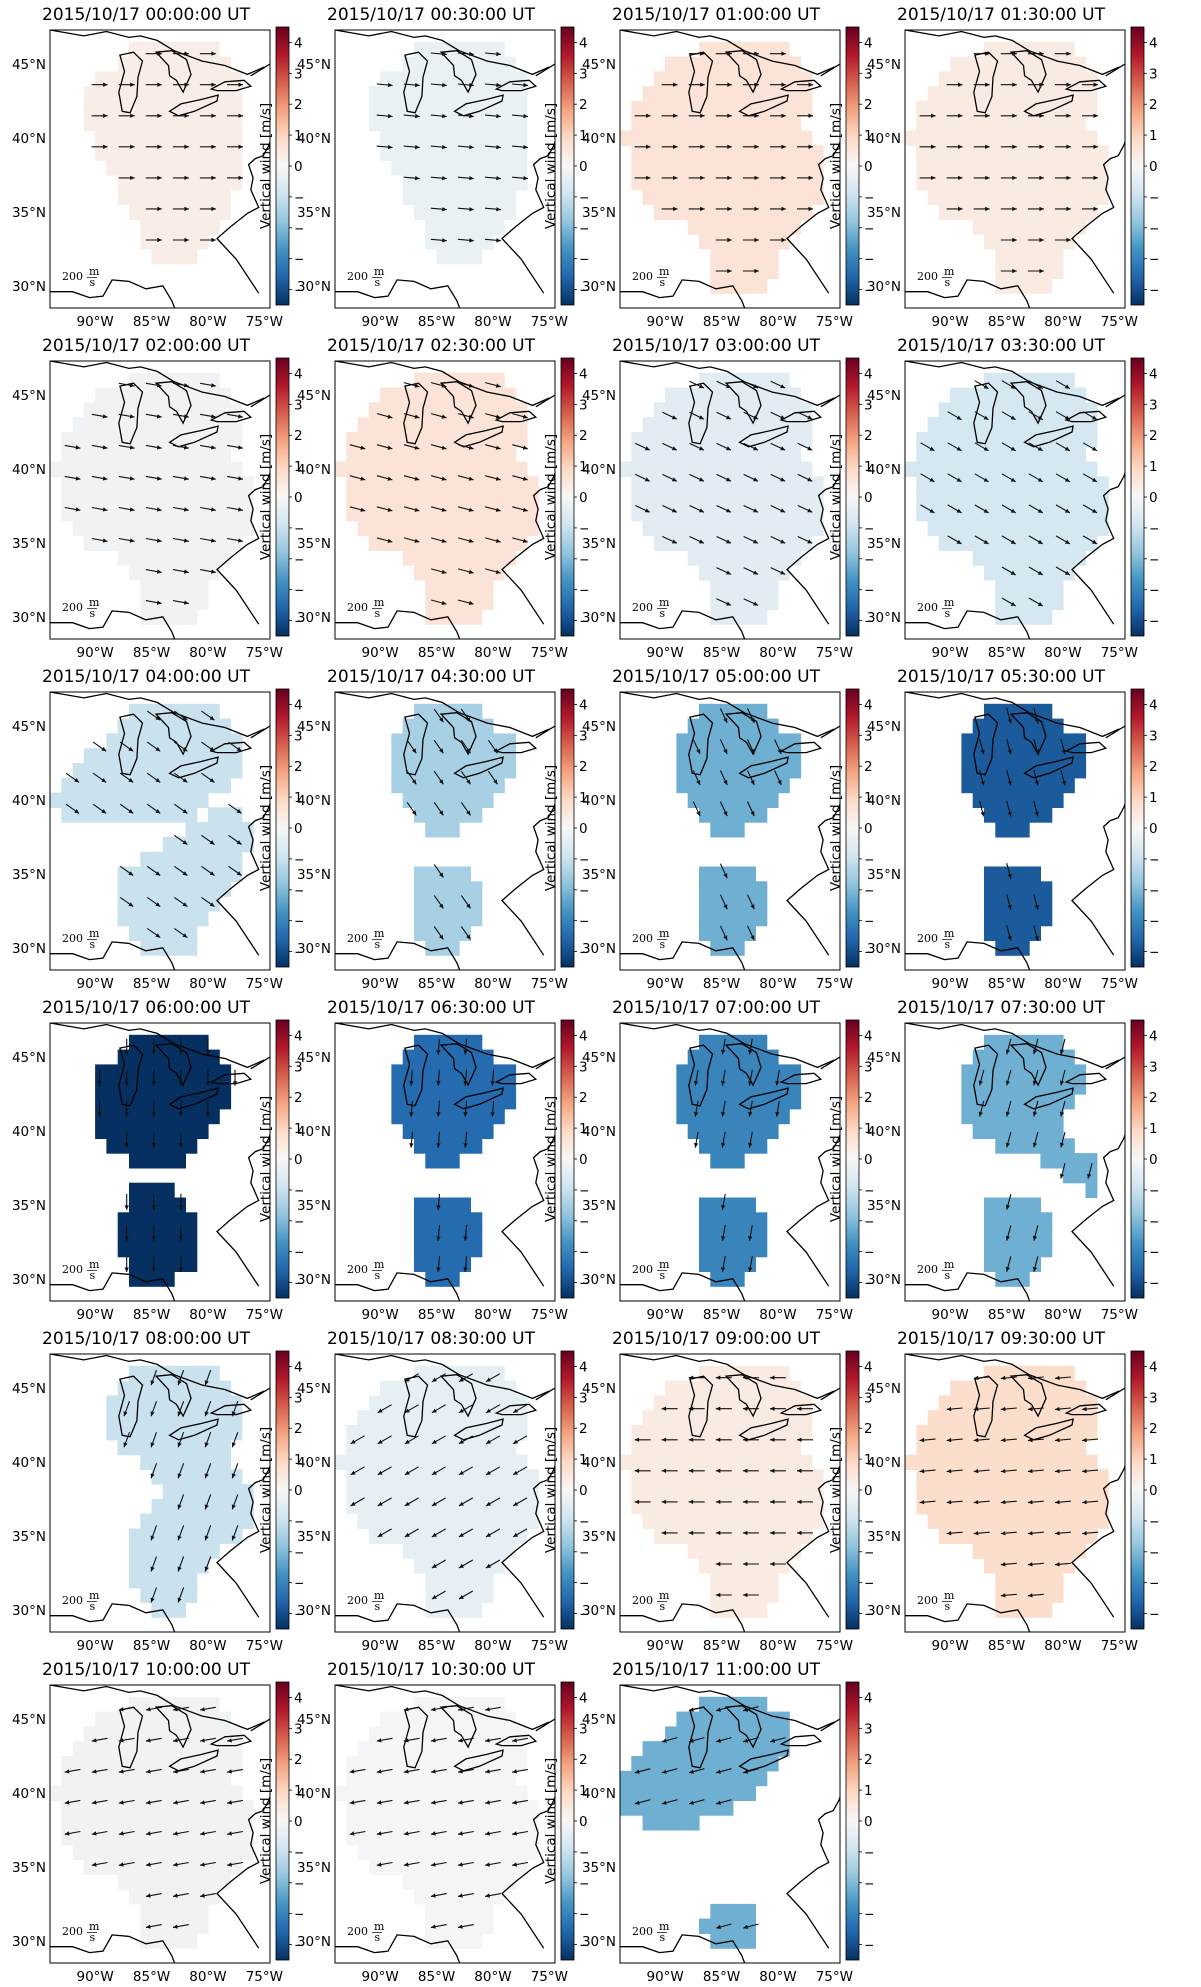 The image size is (1201, 1987). Describe the element at coordinates (1153, 1098) in the screenshot. I see `colorbar-tick-label: 20` at that location.